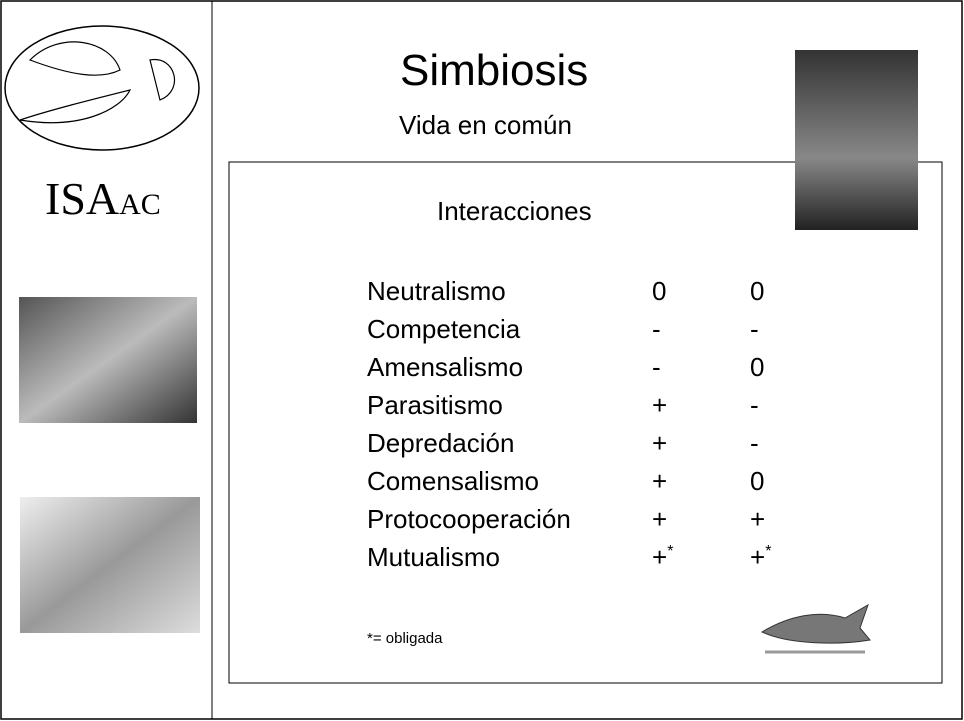  What do you see at coordinates (140, 204) in the screenshot?
I see `logo-small: AC` at bounding box center [140, 204].